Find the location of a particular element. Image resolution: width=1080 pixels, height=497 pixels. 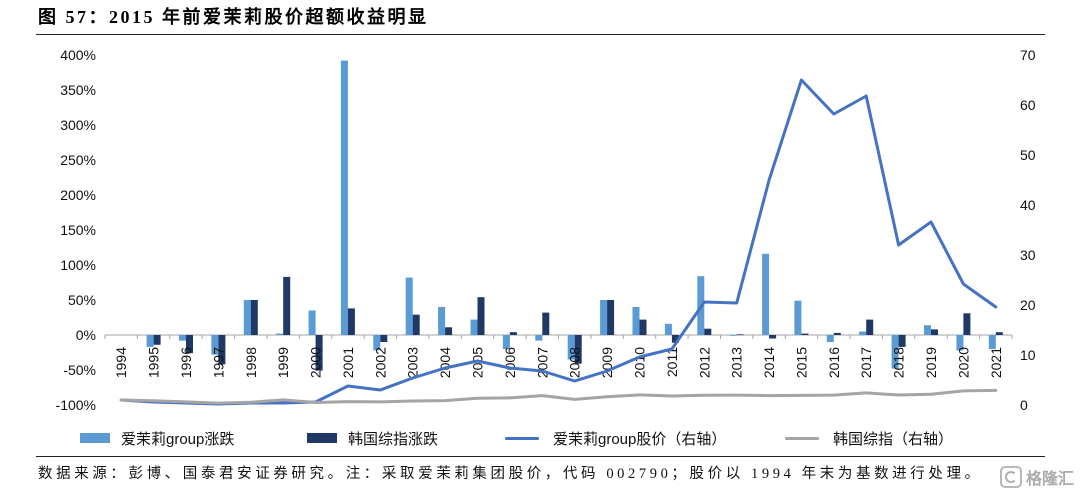

x-tick-label: 2012 is located at coordinates (704, 362).